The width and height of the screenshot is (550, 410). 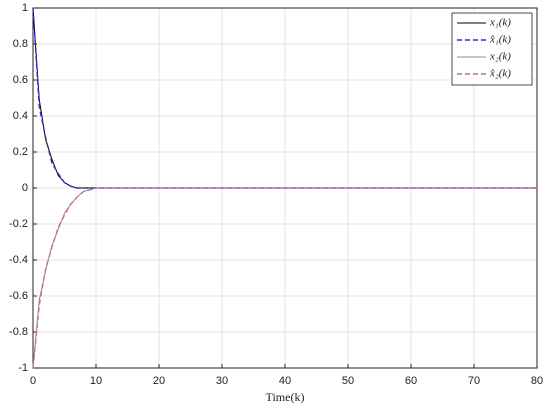 What do you see at coordinates (537, 381) in the screenshot?
I see `x-tick-label: 80` at bounding box center [537, 381].